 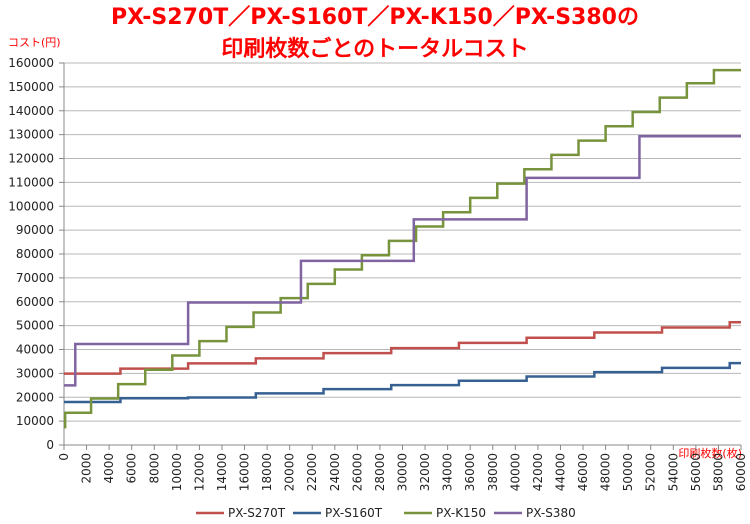 What do you see at coordinates (741, 472) in the screenshot?
I see `x-tick-label: 60000` at bounding box center [741, 472].